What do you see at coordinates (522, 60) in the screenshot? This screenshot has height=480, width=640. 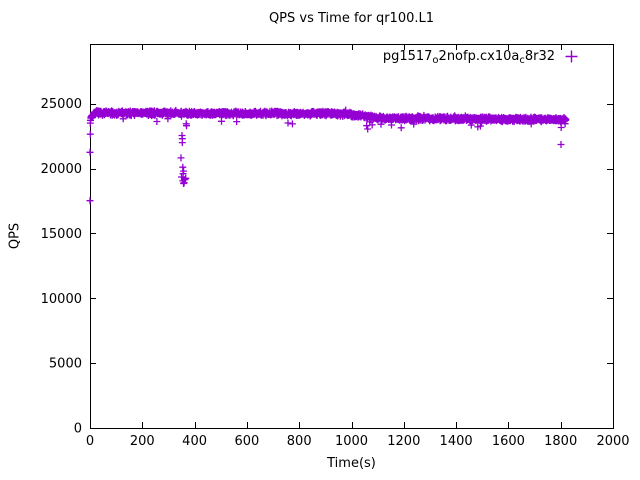 I see `legend-label-subscript: c` at bounding box center [522, 60].